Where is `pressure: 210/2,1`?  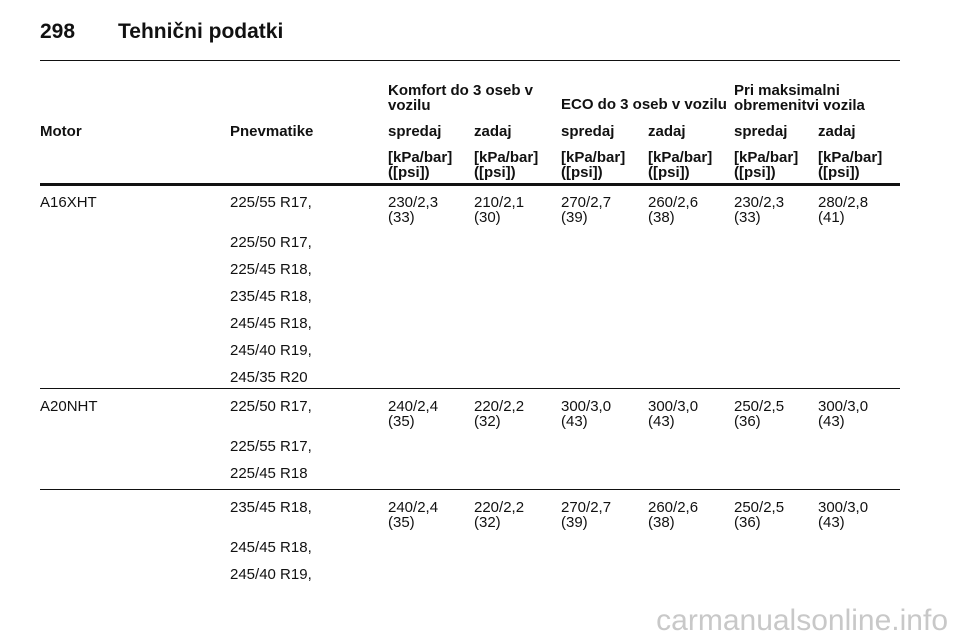 pressure: 210/2,1 is located at coordinates (499, 202).